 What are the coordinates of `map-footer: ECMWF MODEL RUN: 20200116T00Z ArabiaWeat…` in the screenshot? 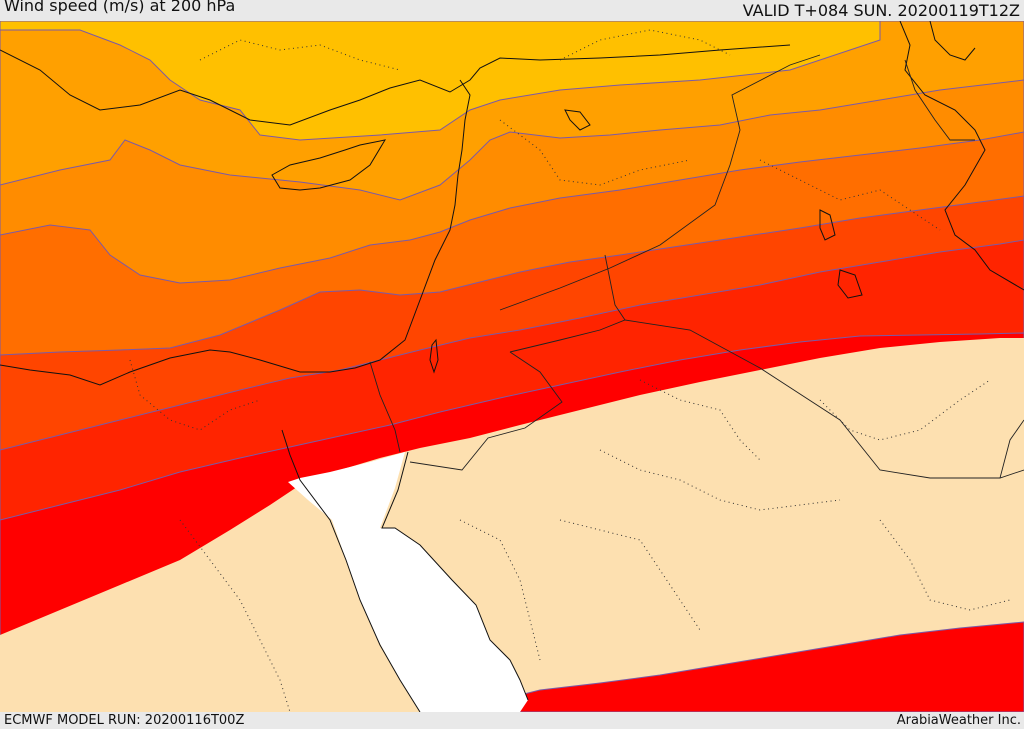 It's located at (512, 720).